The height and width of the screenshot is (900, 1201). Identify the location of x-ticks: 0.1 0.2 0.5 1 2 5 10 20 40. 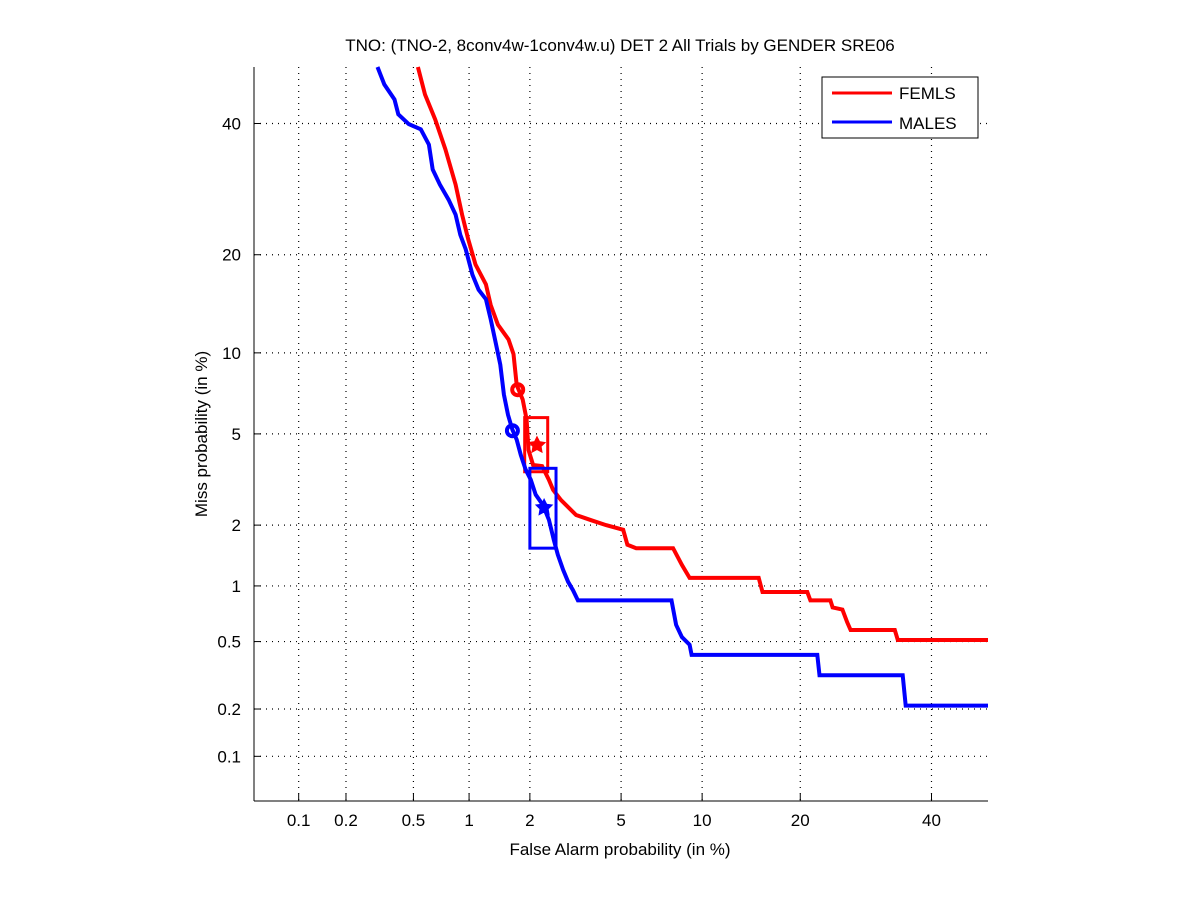
(614, 812).